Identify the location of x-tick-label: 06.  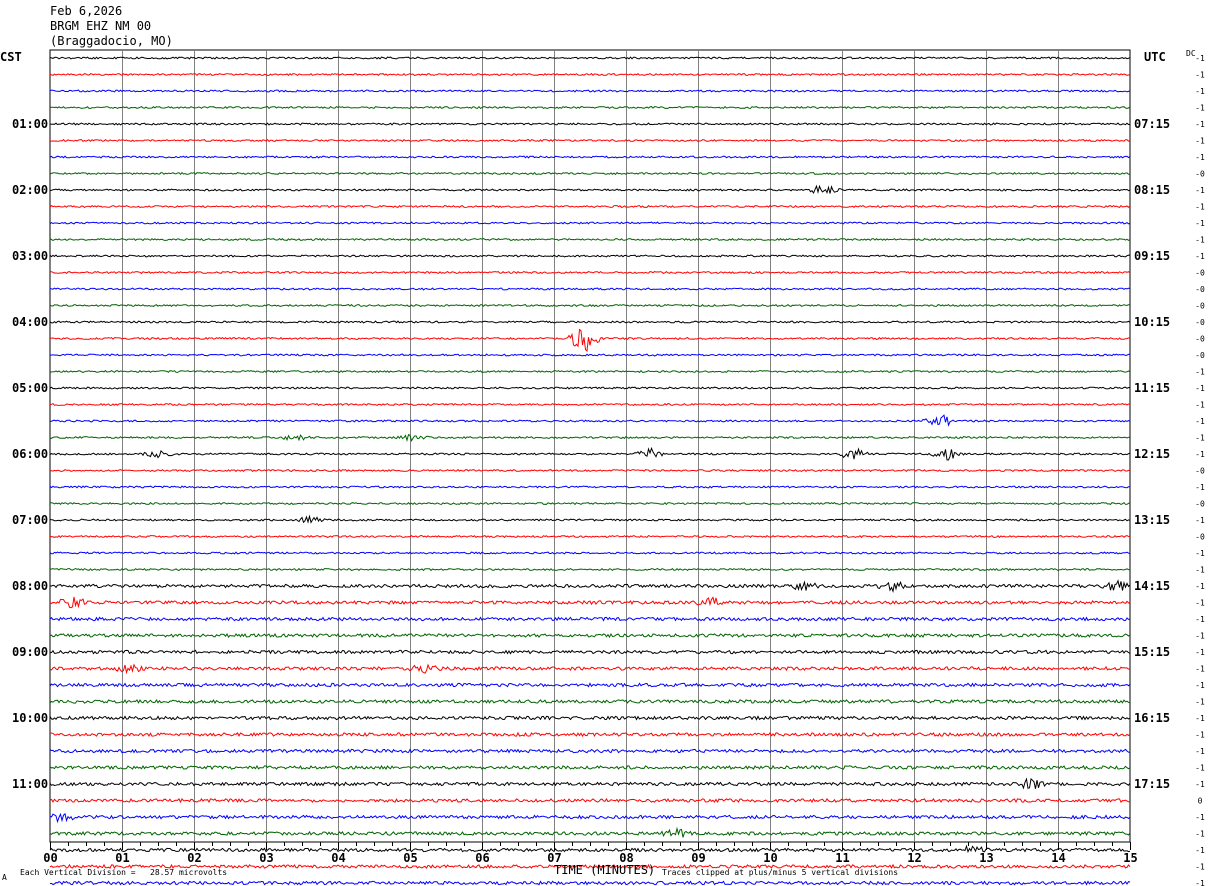
(482, 858).